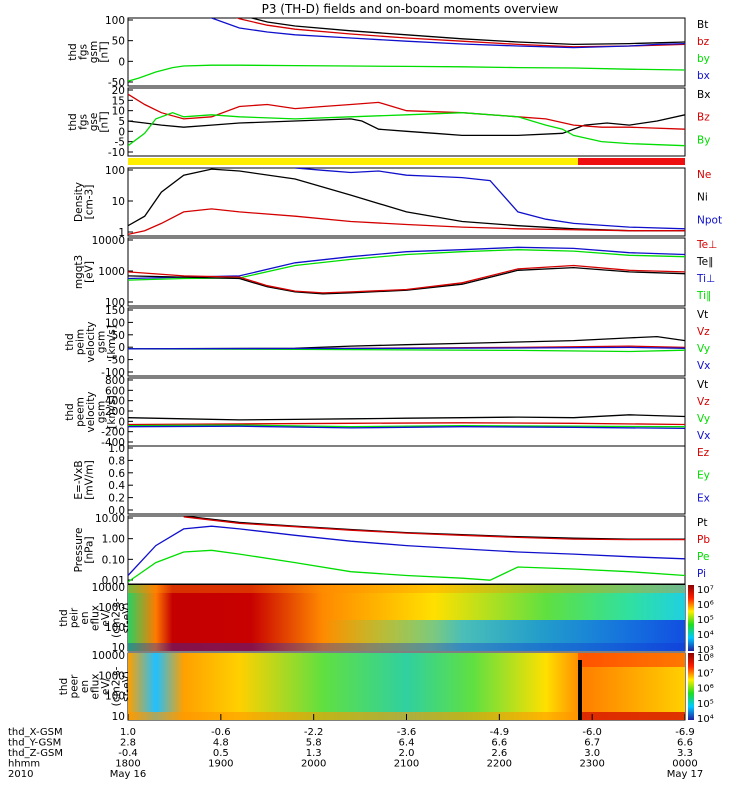 Image resolution: width=750 pixels, height=800 pixels. What do you see at coordinates (20, 774) in the screenshot?
I see `xaxis-row-label: 2010` at bounding box center [20, 774].